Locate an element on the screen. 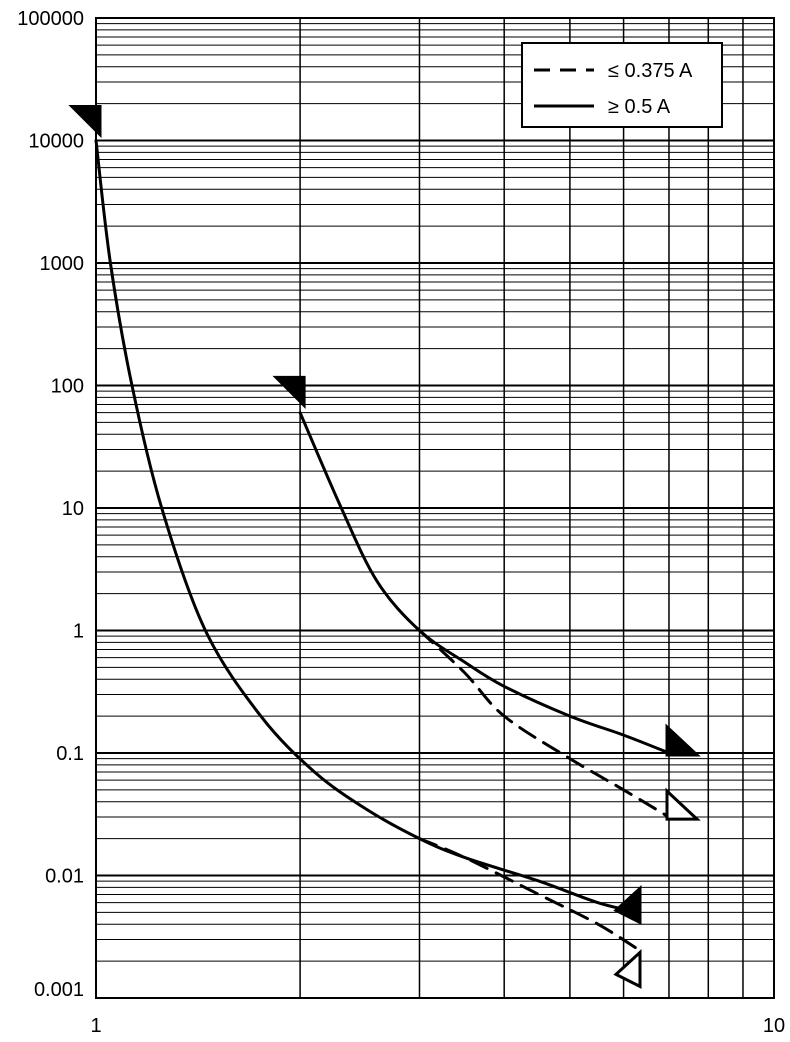 This screenshot has height=1042, width=790. y-axis-tick-labels: 100000 10000 1000 100 10 1 0.1 0.01 0.001 is located at coordinates (50, 504).